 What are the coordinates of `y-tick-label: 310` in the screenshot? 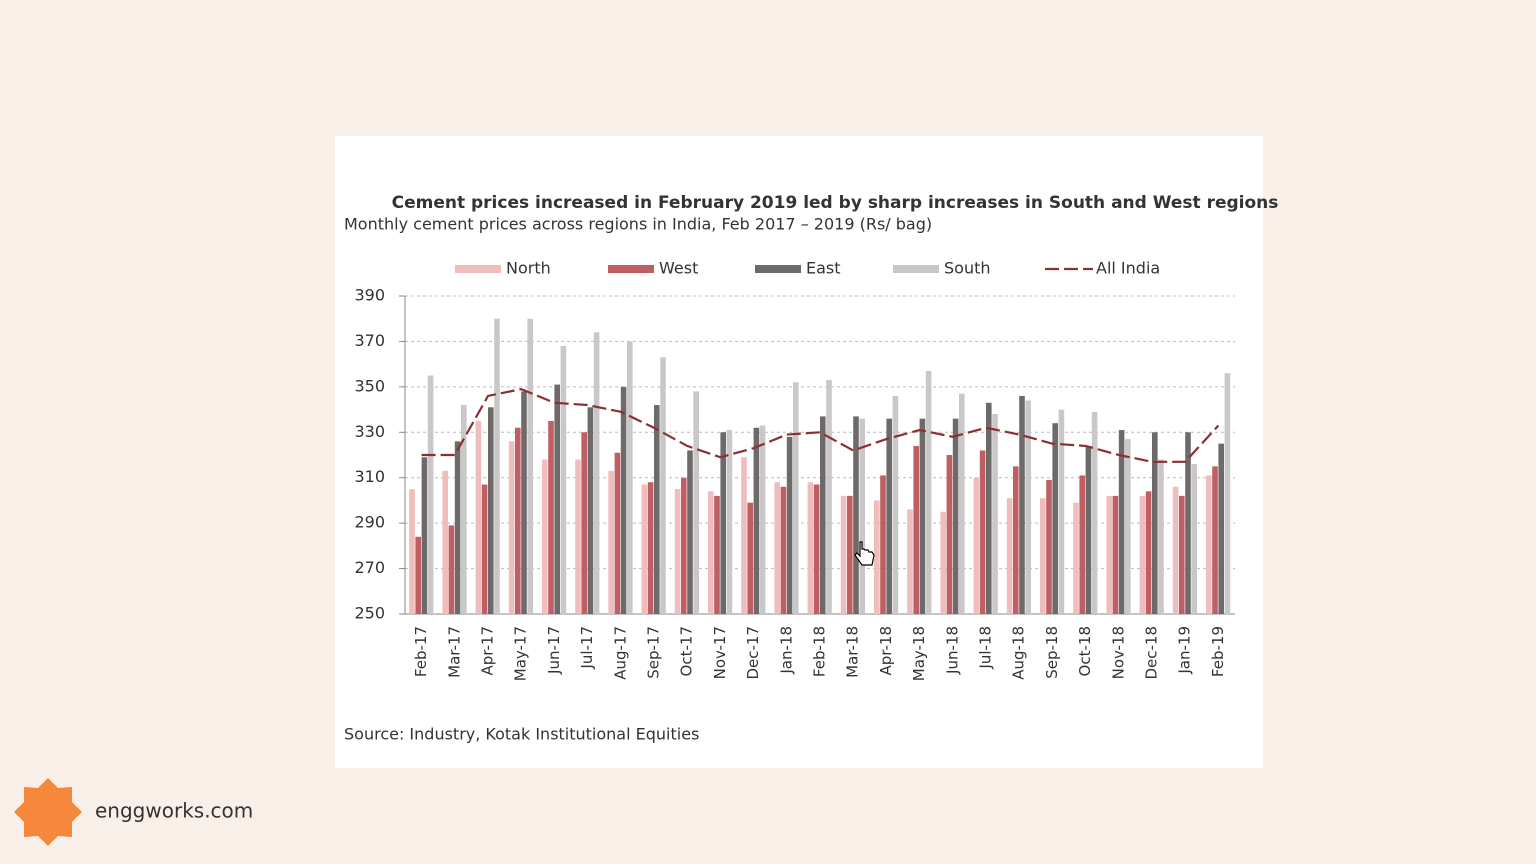 It's located at (369, 476).